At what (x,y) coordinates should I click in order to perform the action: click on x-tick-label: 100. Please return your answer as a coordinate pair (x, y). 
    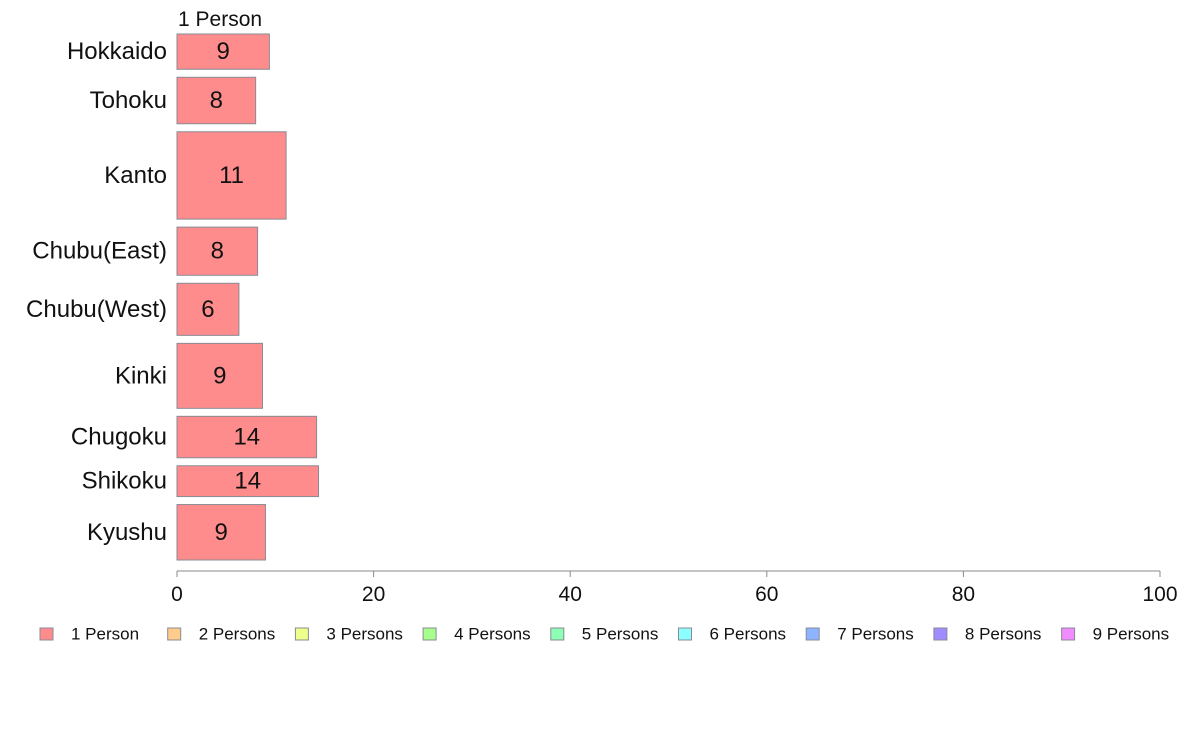
    Looking at the image, I should click on (1159, 594).